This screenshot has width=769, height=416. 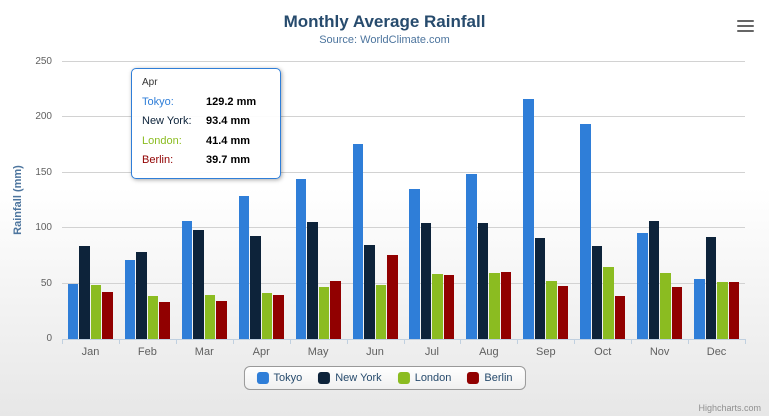 What do you see at coordinates (603, 352) in the screenshot?
I see `x-tick-label-oct: Oct` at bounding box center [603, 352].